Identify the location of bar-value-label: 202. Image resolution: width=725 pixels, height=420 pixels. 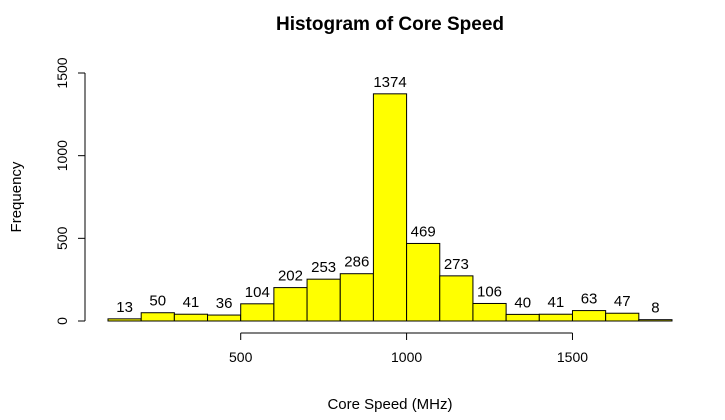
(290, 276).